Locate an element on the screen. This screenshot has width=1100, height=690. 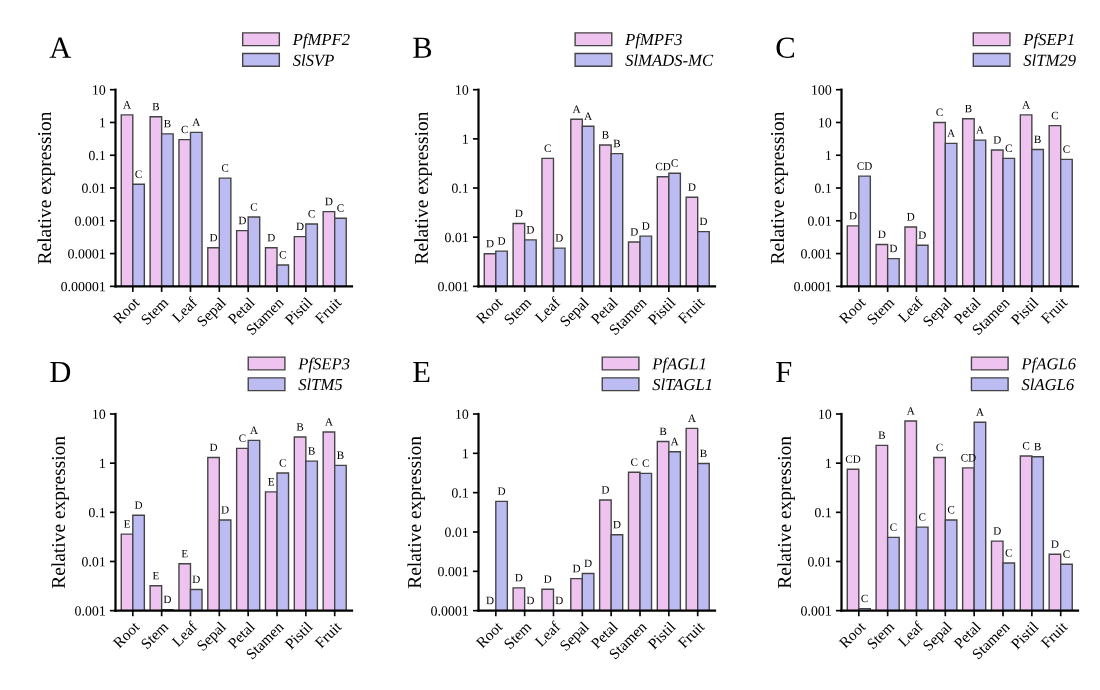
legend-label: PfSEP3 is located at coordinates (324, 365).